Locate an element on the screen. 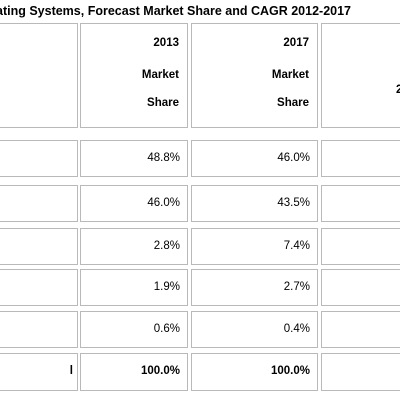 The width and height of the screenshot is (400, 400). row3-label-cell is located at coordinates (39, 246).